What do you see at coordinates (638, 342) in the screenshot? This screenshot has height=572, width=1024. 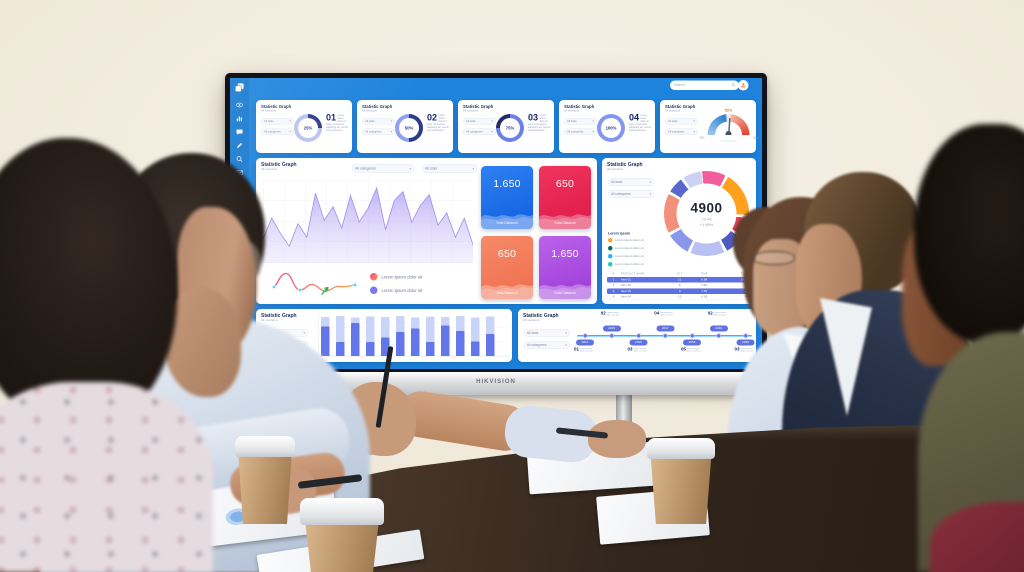 I see `timeline-year: 2016` at bounding box center [638, 342].